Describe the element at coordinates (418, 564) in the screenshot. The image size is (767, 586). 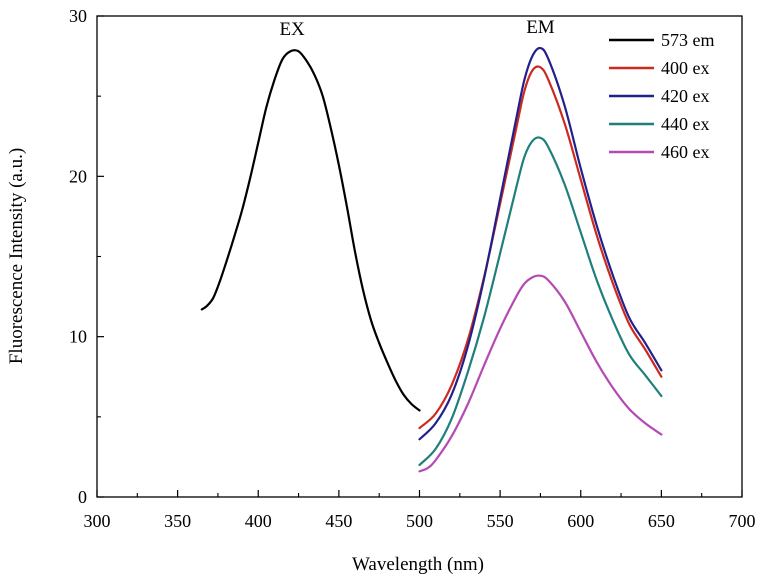
I see `x-axis-label: Wavelength (nm)` at that location.